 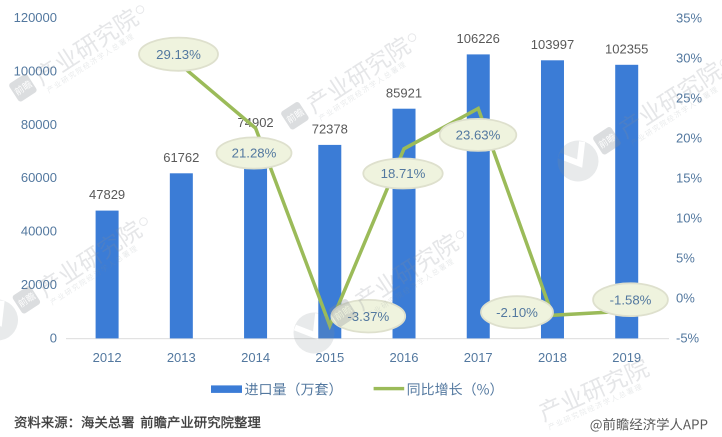 I want to click on svg-text: 23.63%, so click(x=478, y=135).